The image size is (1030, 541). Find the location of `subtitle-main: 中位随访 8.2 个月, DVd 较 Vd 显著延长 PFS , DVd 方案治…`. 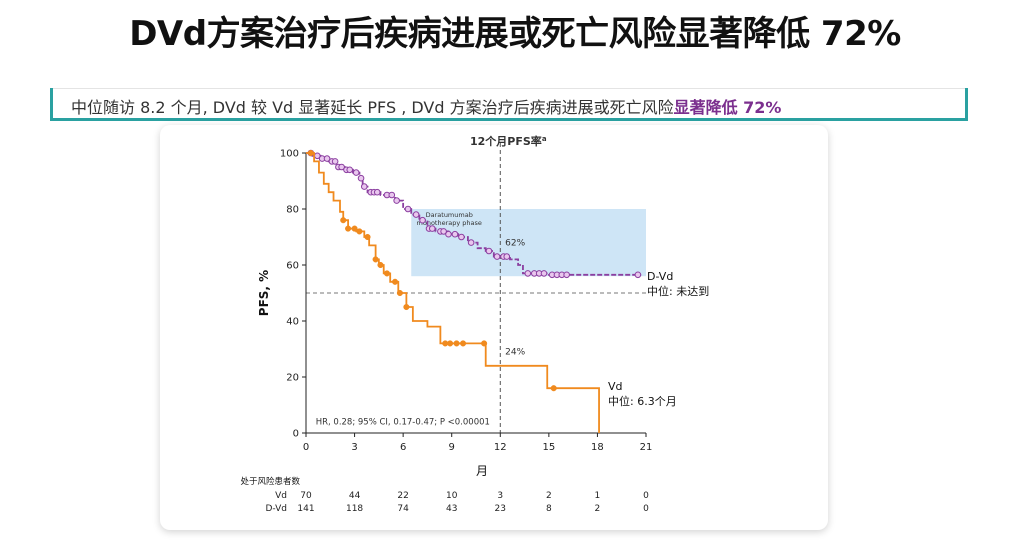

subtitle-main: 中位随访 8.2 个月, DVd 较 Vd 显著延长 PFS , DVd 方案治… is located at coordinates (372, 107).